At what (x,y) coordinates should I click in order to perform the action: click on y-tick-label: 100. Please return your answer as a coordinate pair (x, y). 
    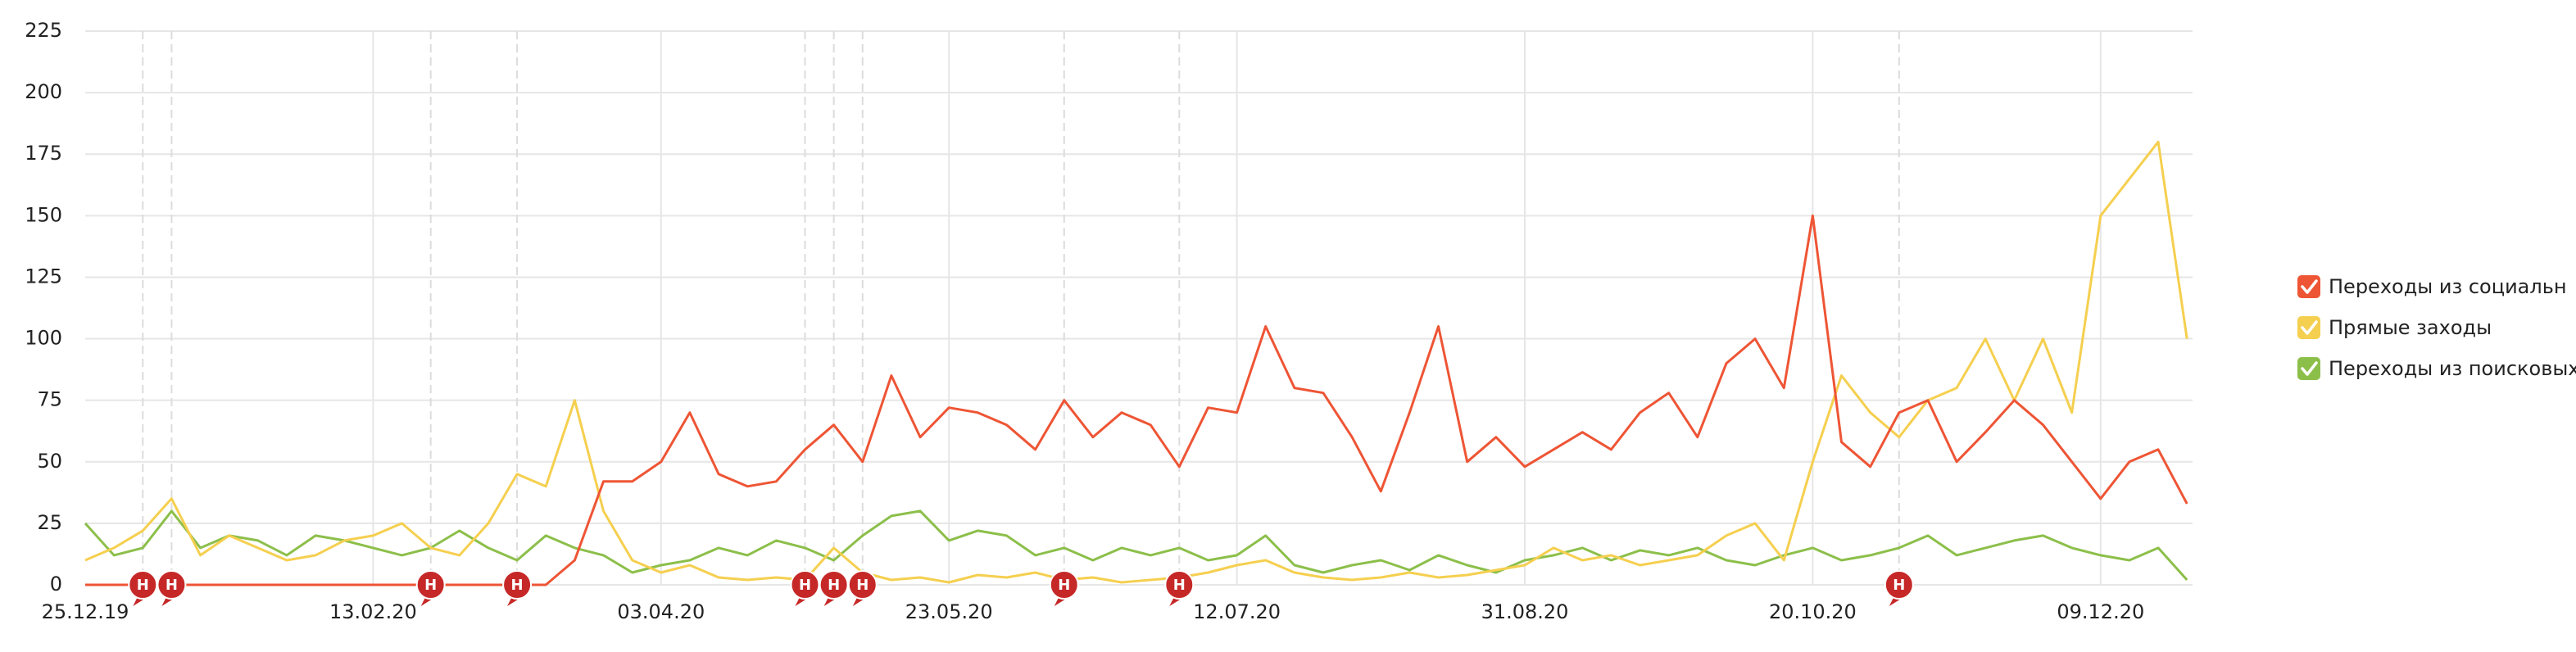
    Looking at the image, I should click on (43, 338).